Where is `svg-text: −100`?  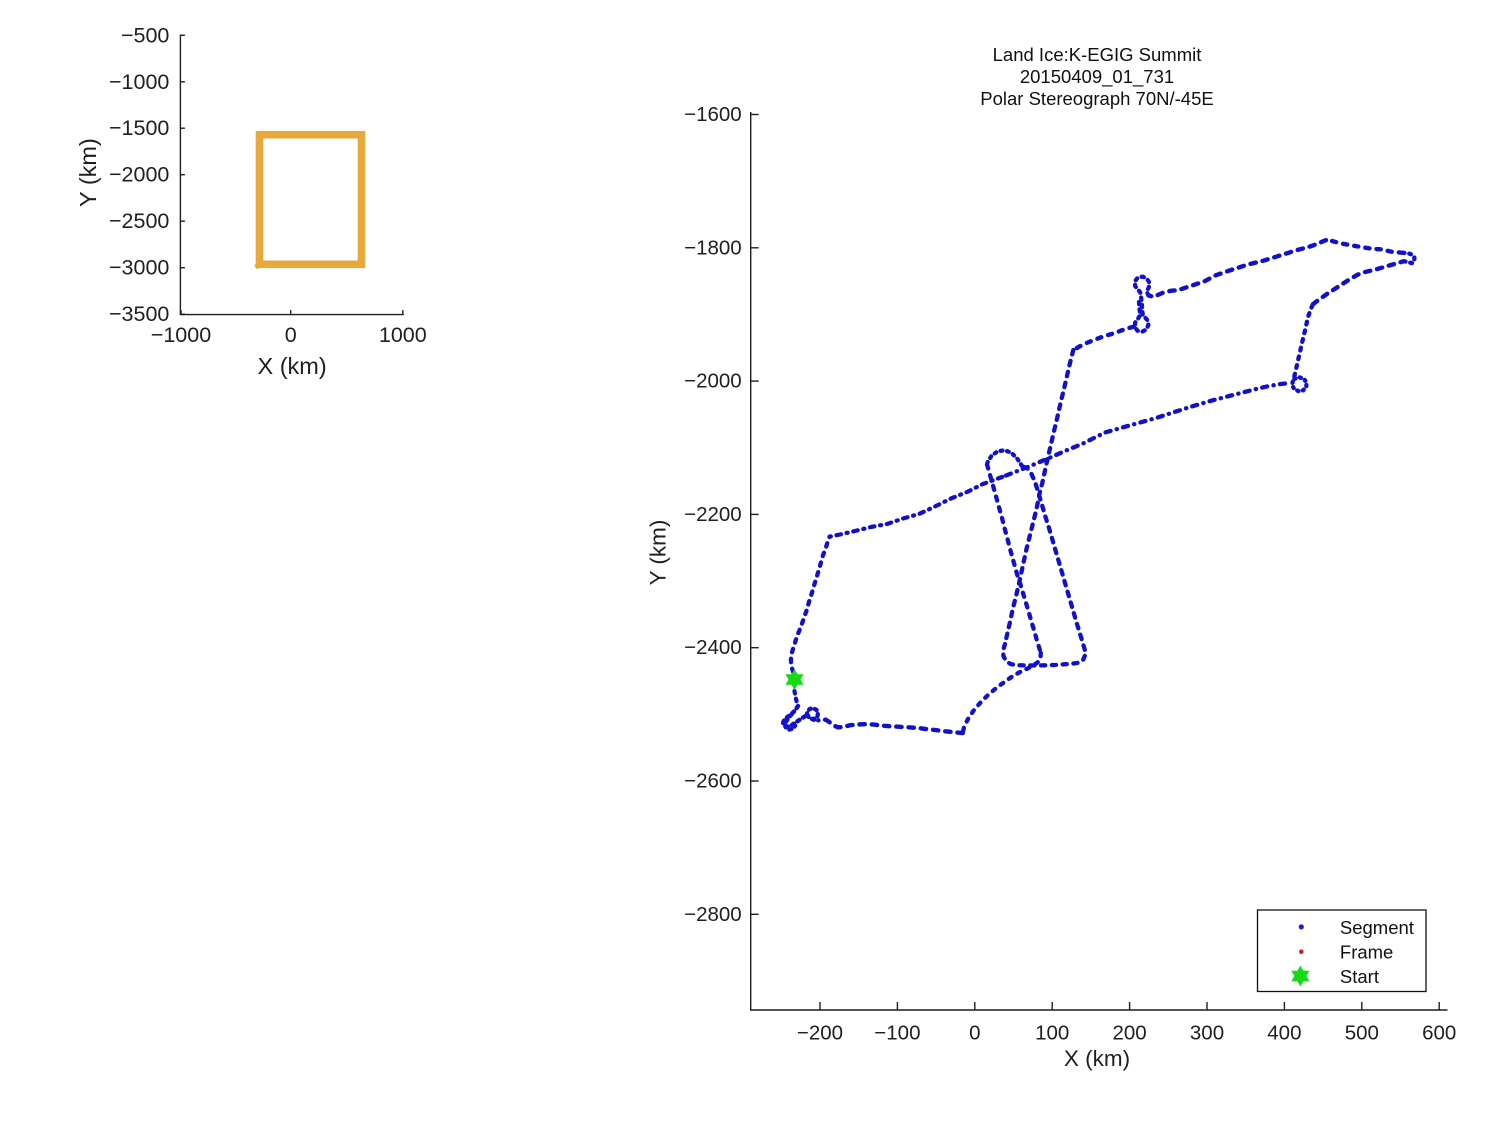
svg-text: −100 is located at coordinates (897, 1033).